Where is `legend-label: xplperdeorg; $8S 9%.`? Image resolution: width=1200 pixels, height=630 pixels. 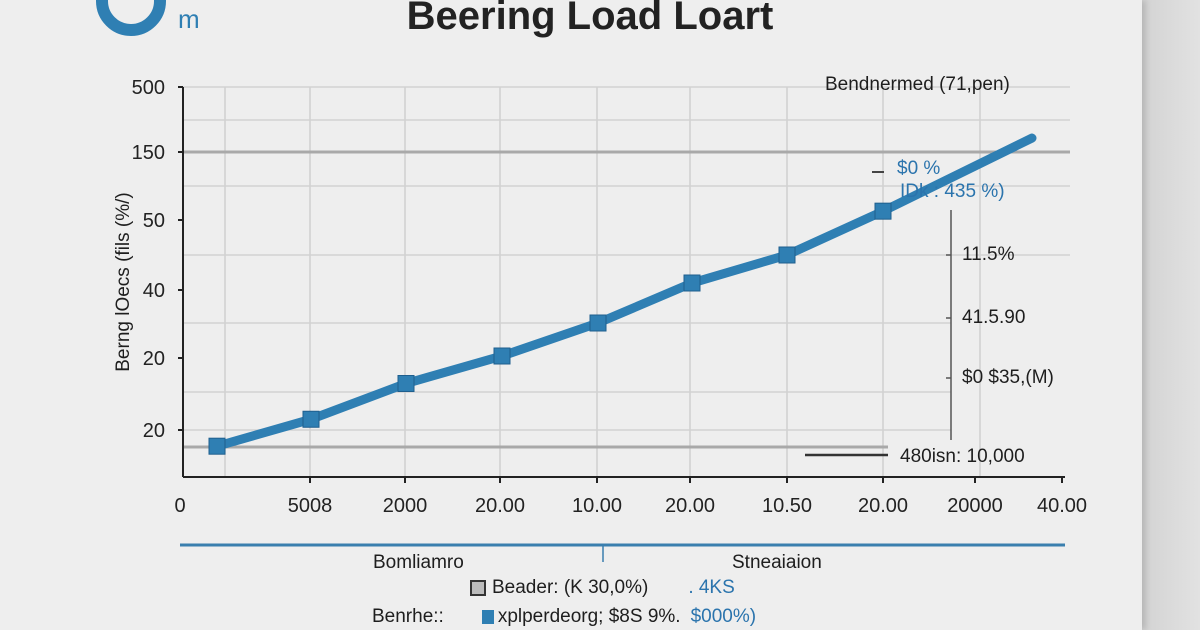
legend-label: xplperdeorg; $8S 9%. is located at coordinates (589, 616).